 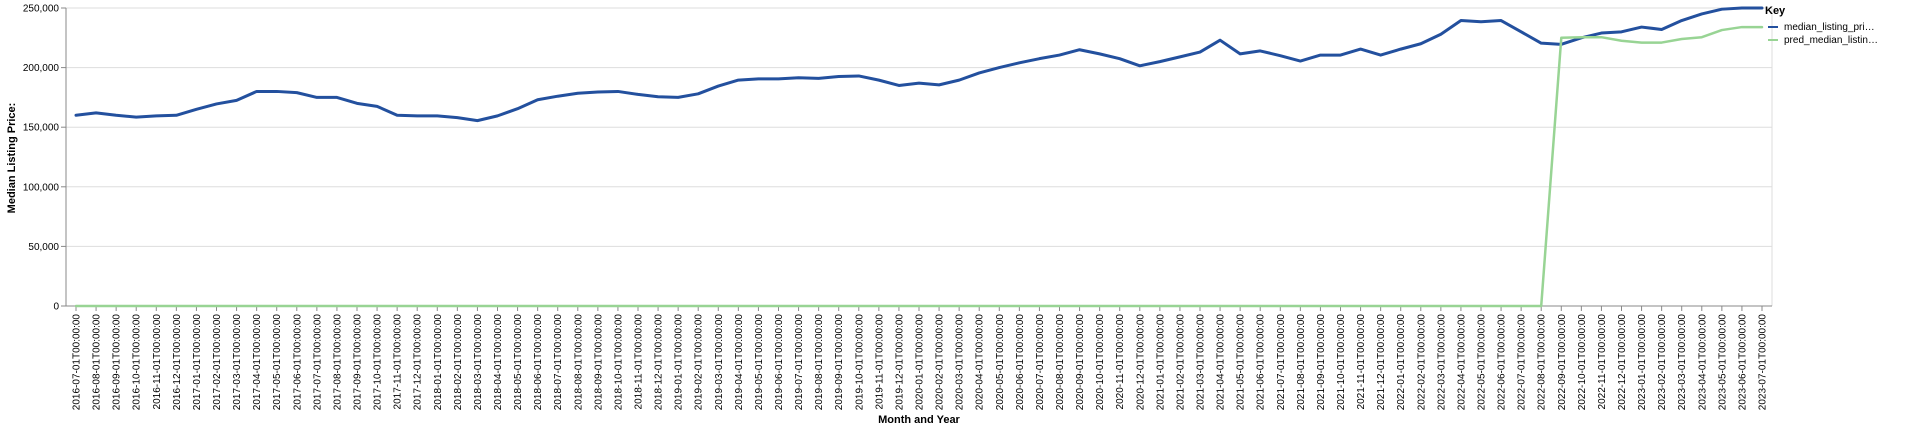 I want to click on x-tick-label: 2022-07-01T00:00:00, so click(x=1522, y=362).